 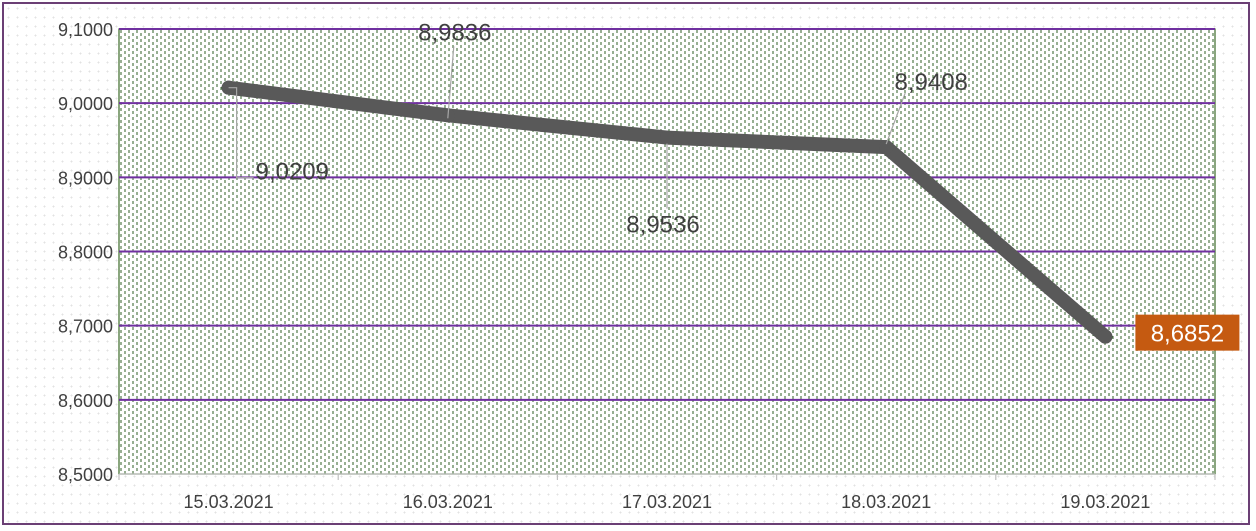 I want to click on data-label: 8,9408, so click(x=930, y=82).